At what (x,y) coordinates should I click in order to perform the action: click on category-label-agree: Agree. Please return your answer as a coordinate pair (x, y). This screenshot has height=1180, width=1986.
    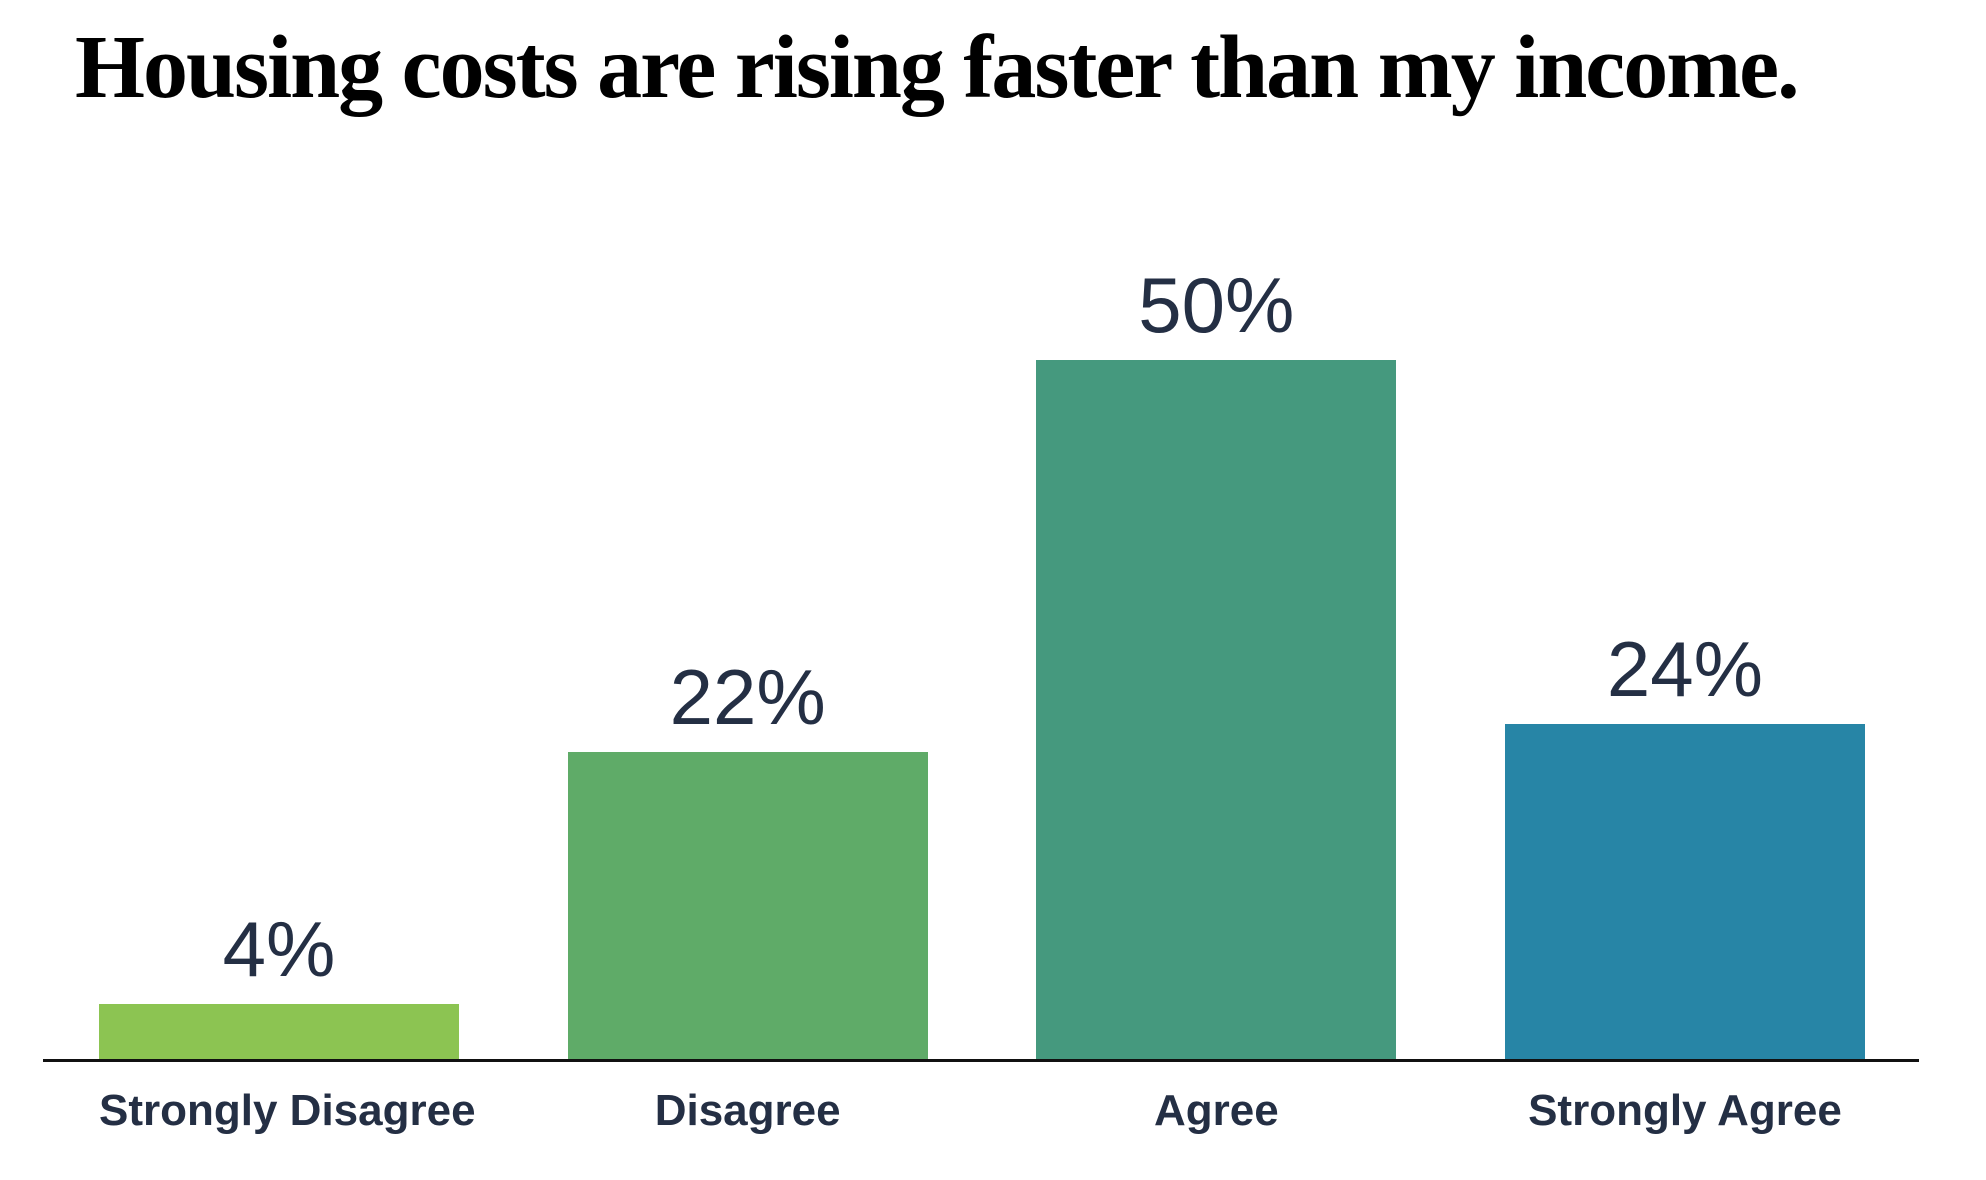
    Looking at the image, I should click on (1216, 1110).